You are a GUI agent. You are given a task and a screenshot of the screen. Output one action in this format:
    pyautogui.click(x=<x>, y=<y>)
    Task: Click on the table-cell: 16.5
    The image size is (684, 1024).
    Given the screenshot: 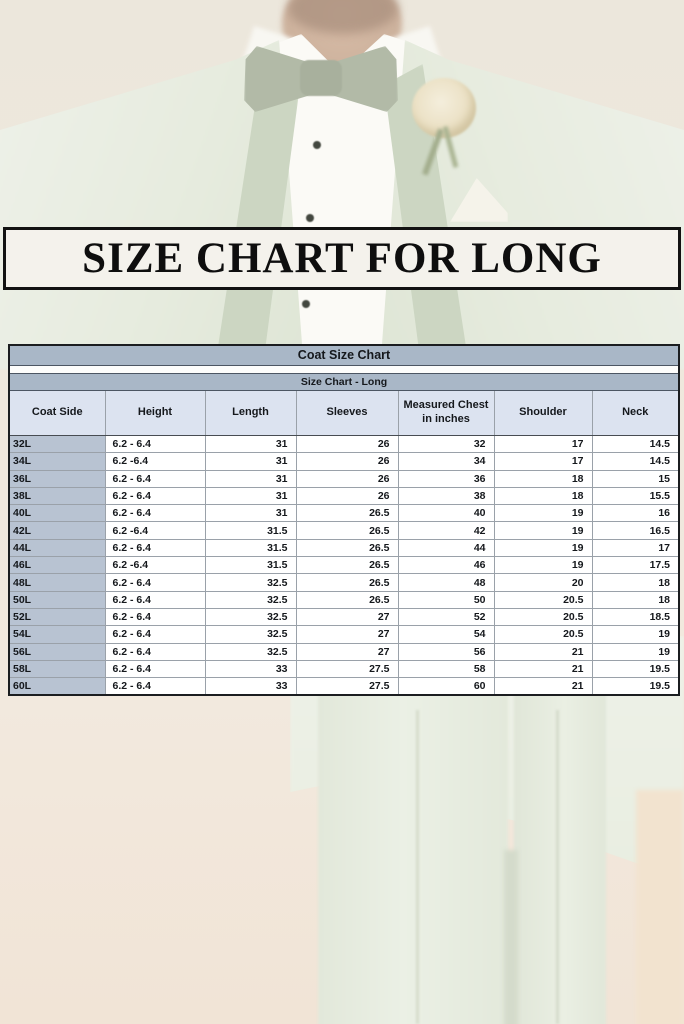 What is the action you would take?
    pyautogui.click(x=634, y=530)
    